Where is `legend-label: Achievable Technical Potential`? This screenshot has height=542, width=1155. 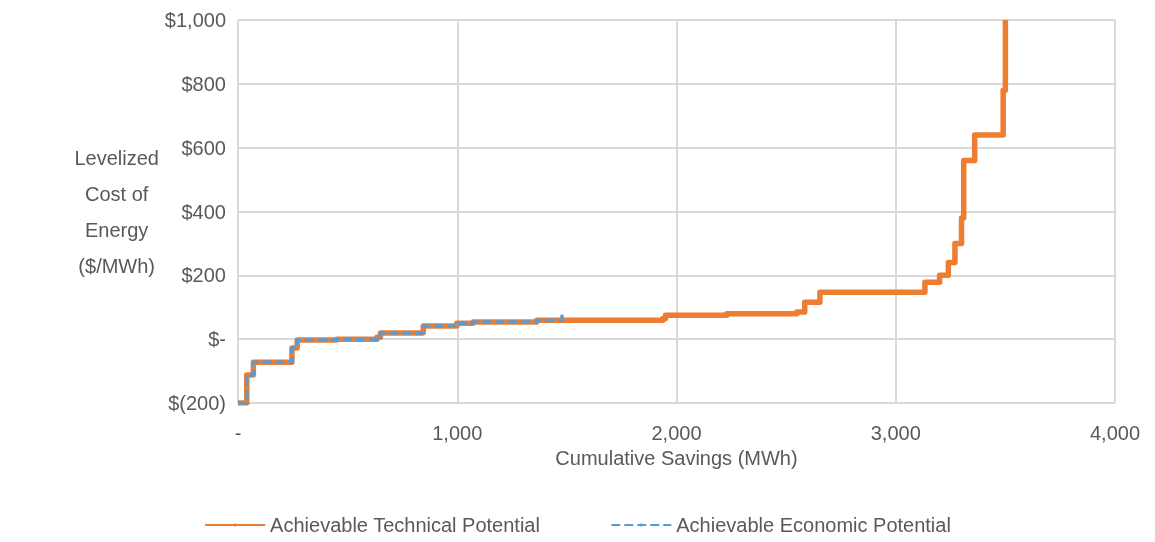
legend-label: Achievable Technical Potential is located at coordinates (405, 525).